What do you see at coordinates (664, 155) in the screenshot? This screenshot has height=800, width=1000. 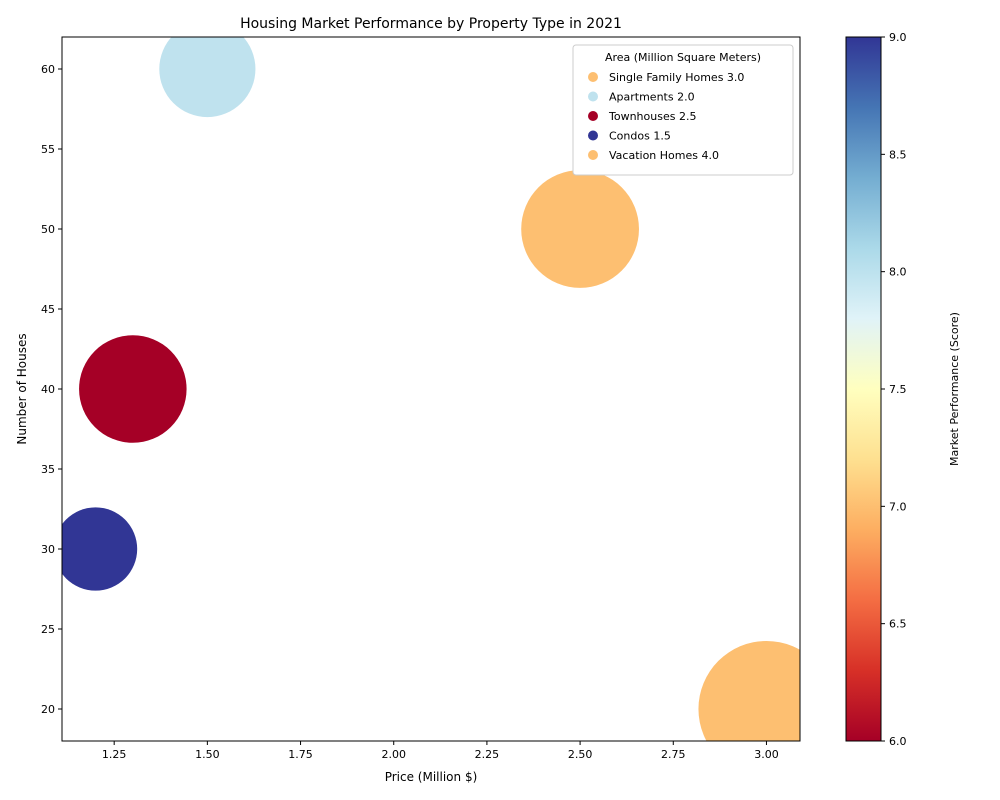 I see `legend-entry-label: Vacation Homes 4.0` at bounding box center [664, 155].